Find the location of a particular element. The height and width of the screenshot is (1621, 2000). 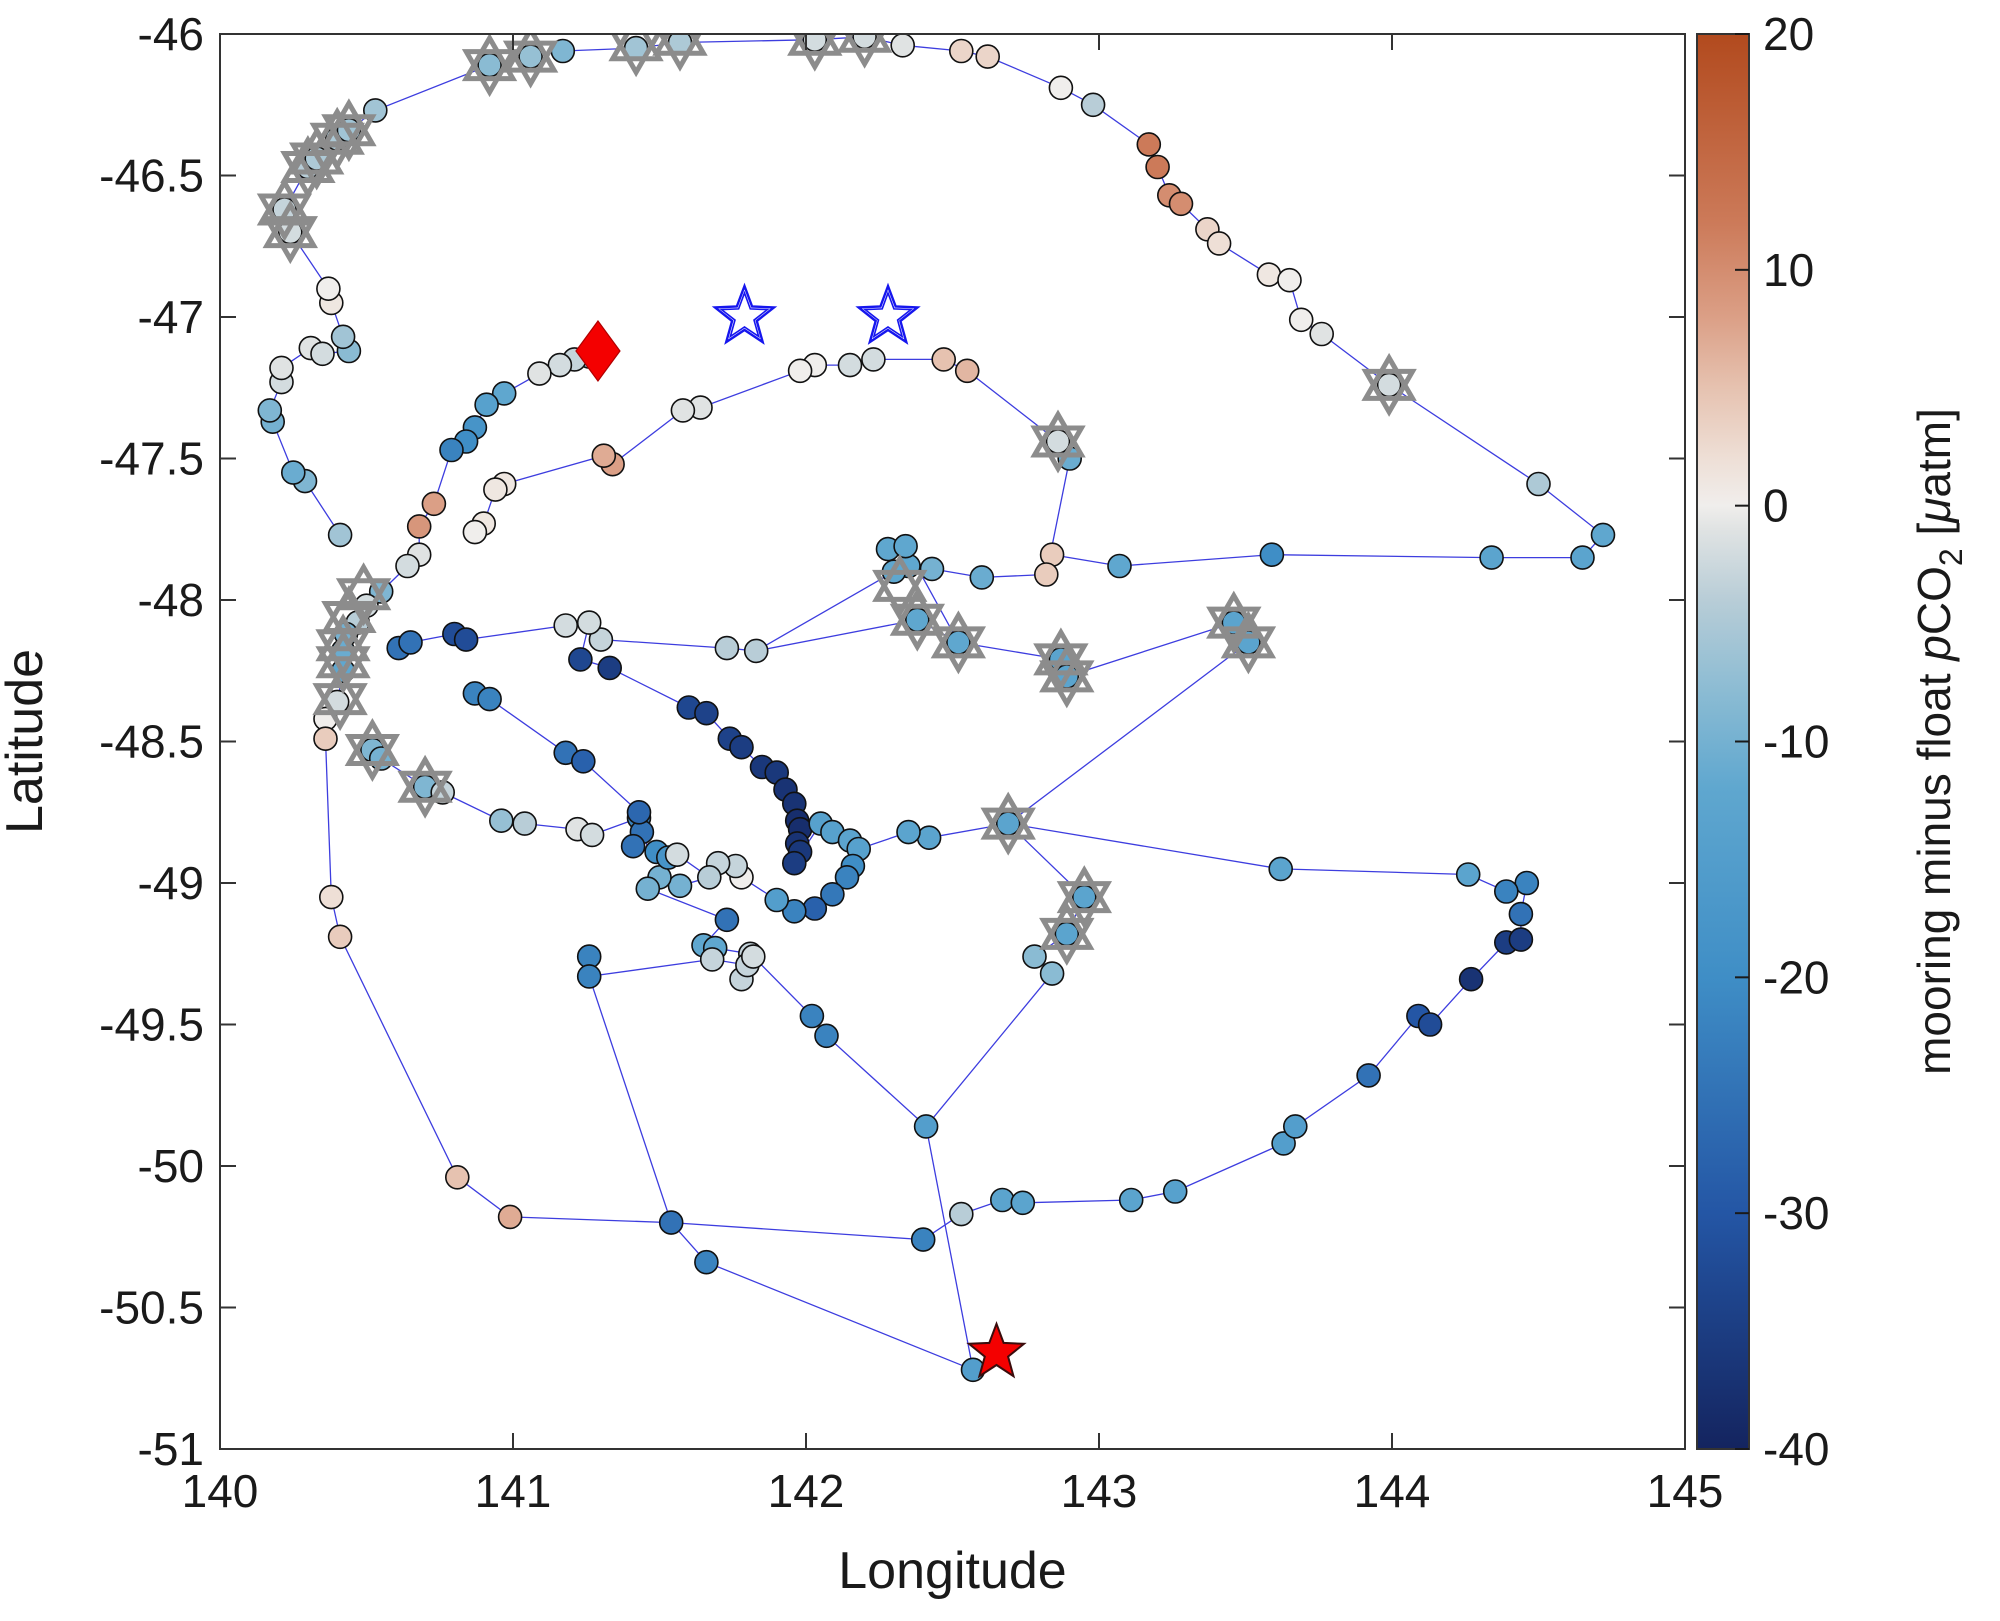

colorbar-tick-label: -10 is located at coordinates (1796, 742).